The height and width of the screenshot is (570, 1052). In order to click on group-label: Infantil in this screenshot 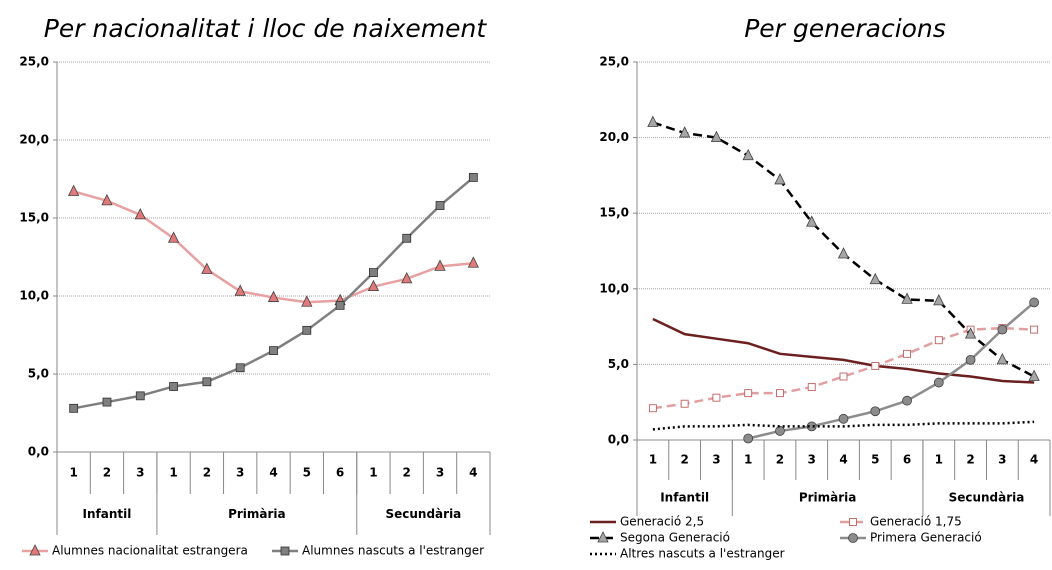, I will do `click(107, 514)`.